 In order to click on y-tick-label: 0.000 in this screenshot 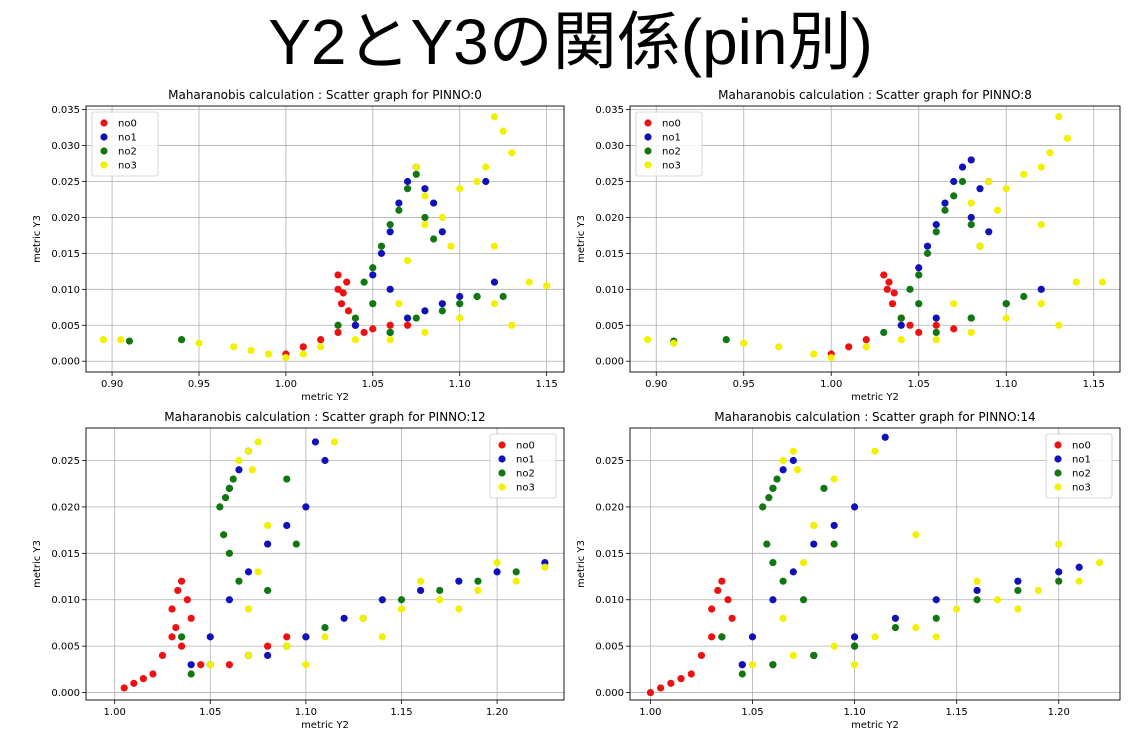, I will do `click(65, 362)`.